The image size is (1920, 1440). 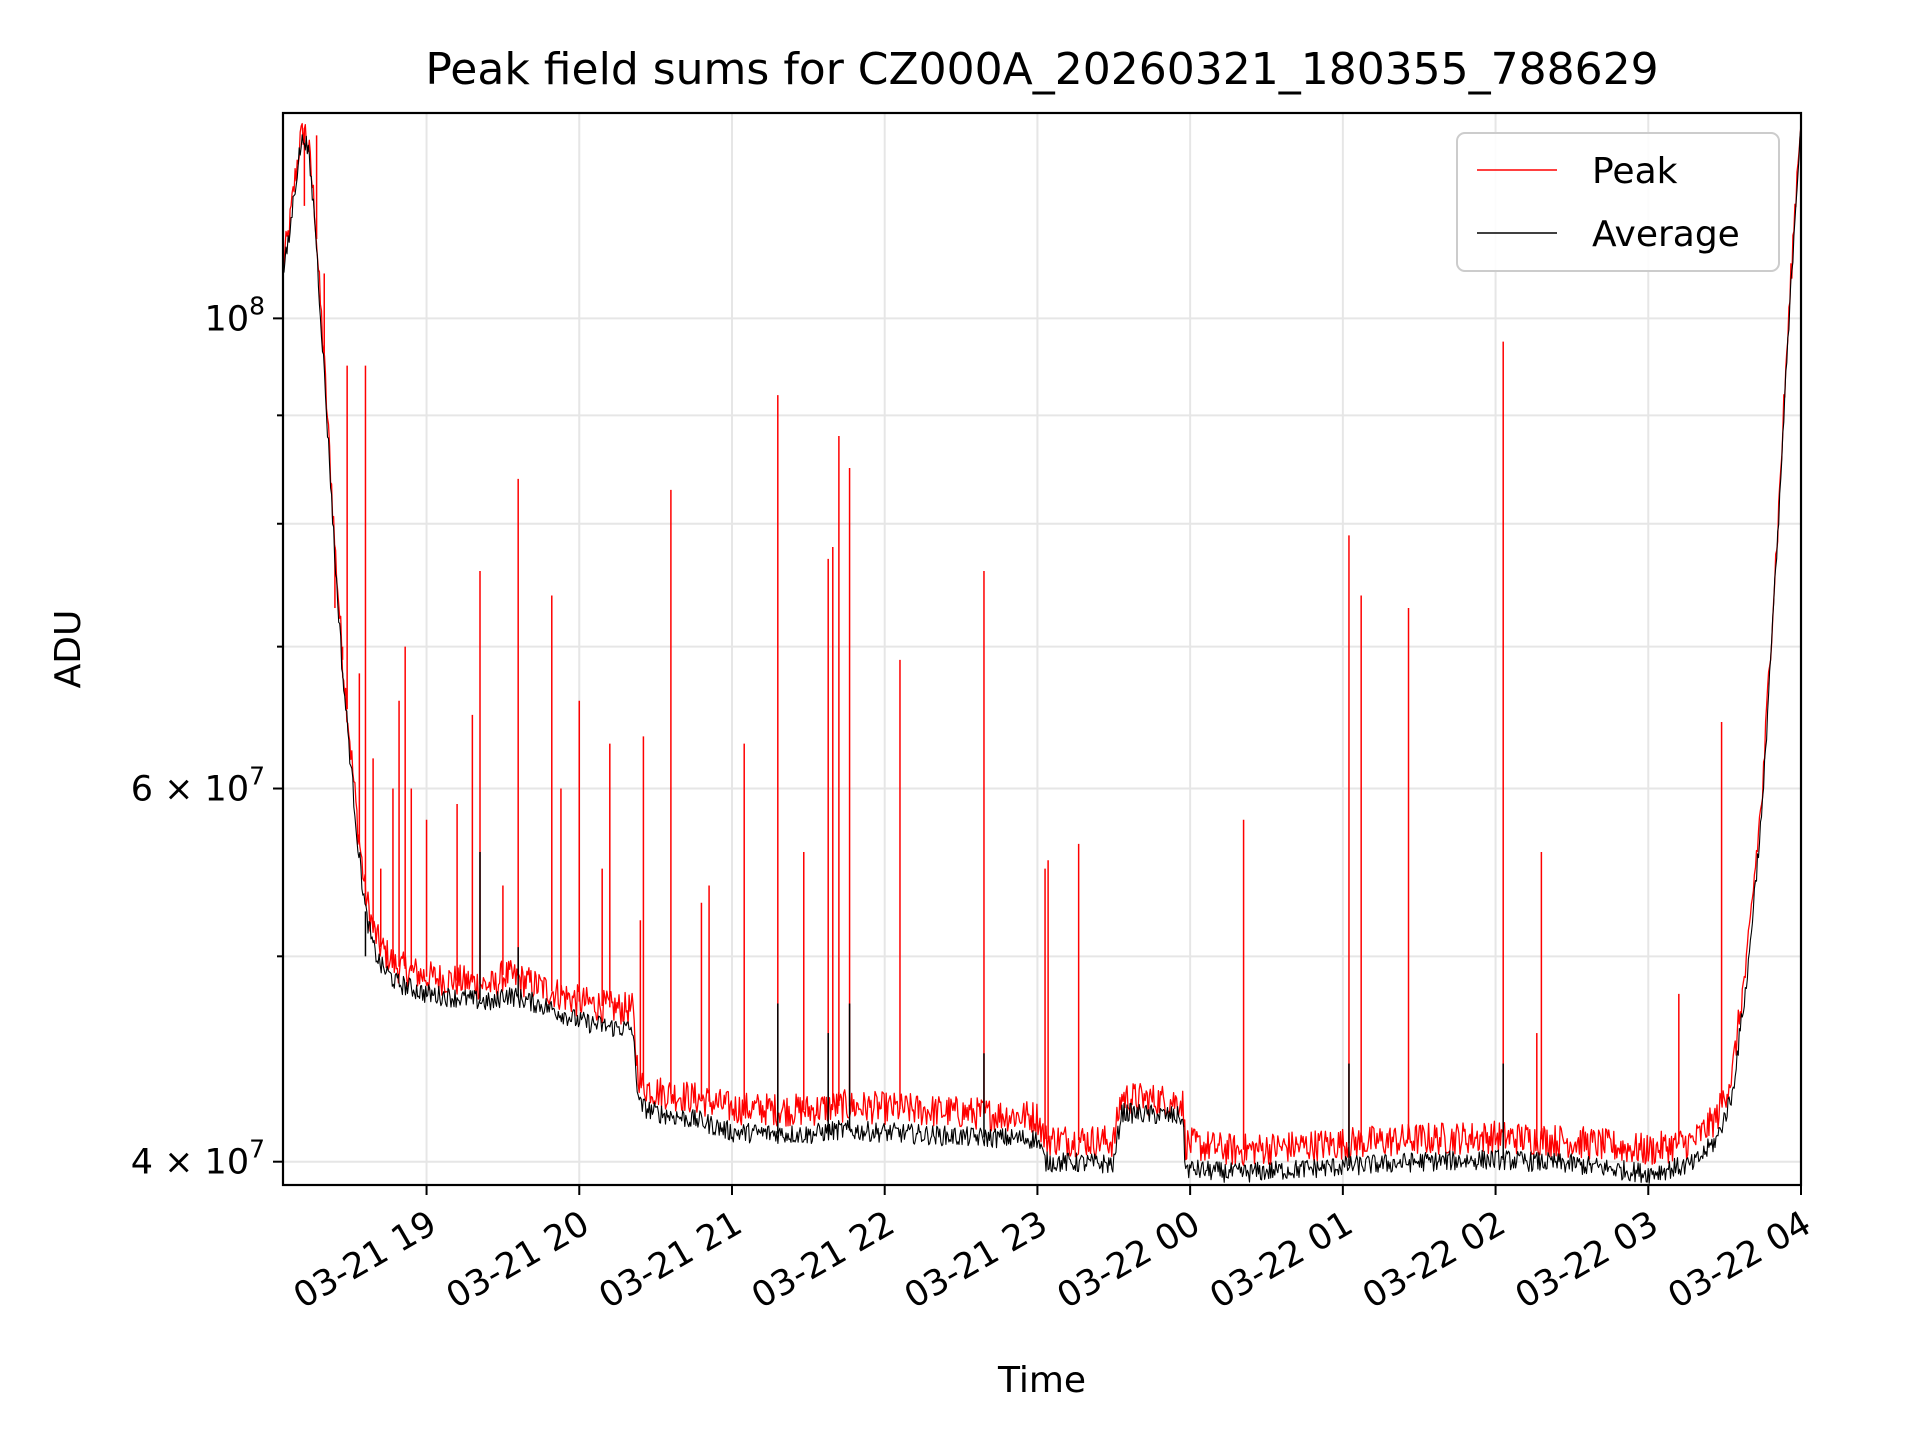 I want to click on legend-box, so click(x=1618, y=202).